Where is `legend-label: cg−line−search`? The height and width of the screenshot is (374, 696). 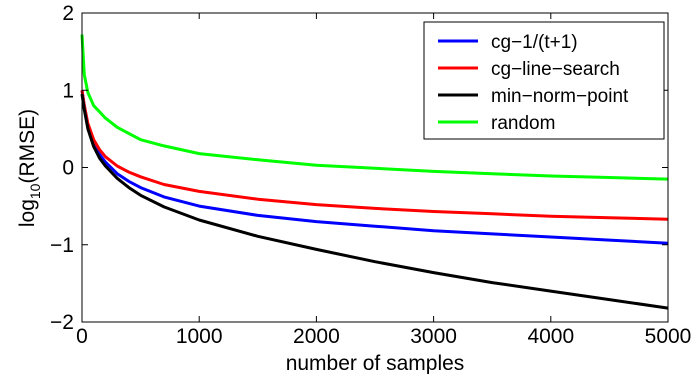 legend-label: cg−line−search is located at coordinates (555, 69).